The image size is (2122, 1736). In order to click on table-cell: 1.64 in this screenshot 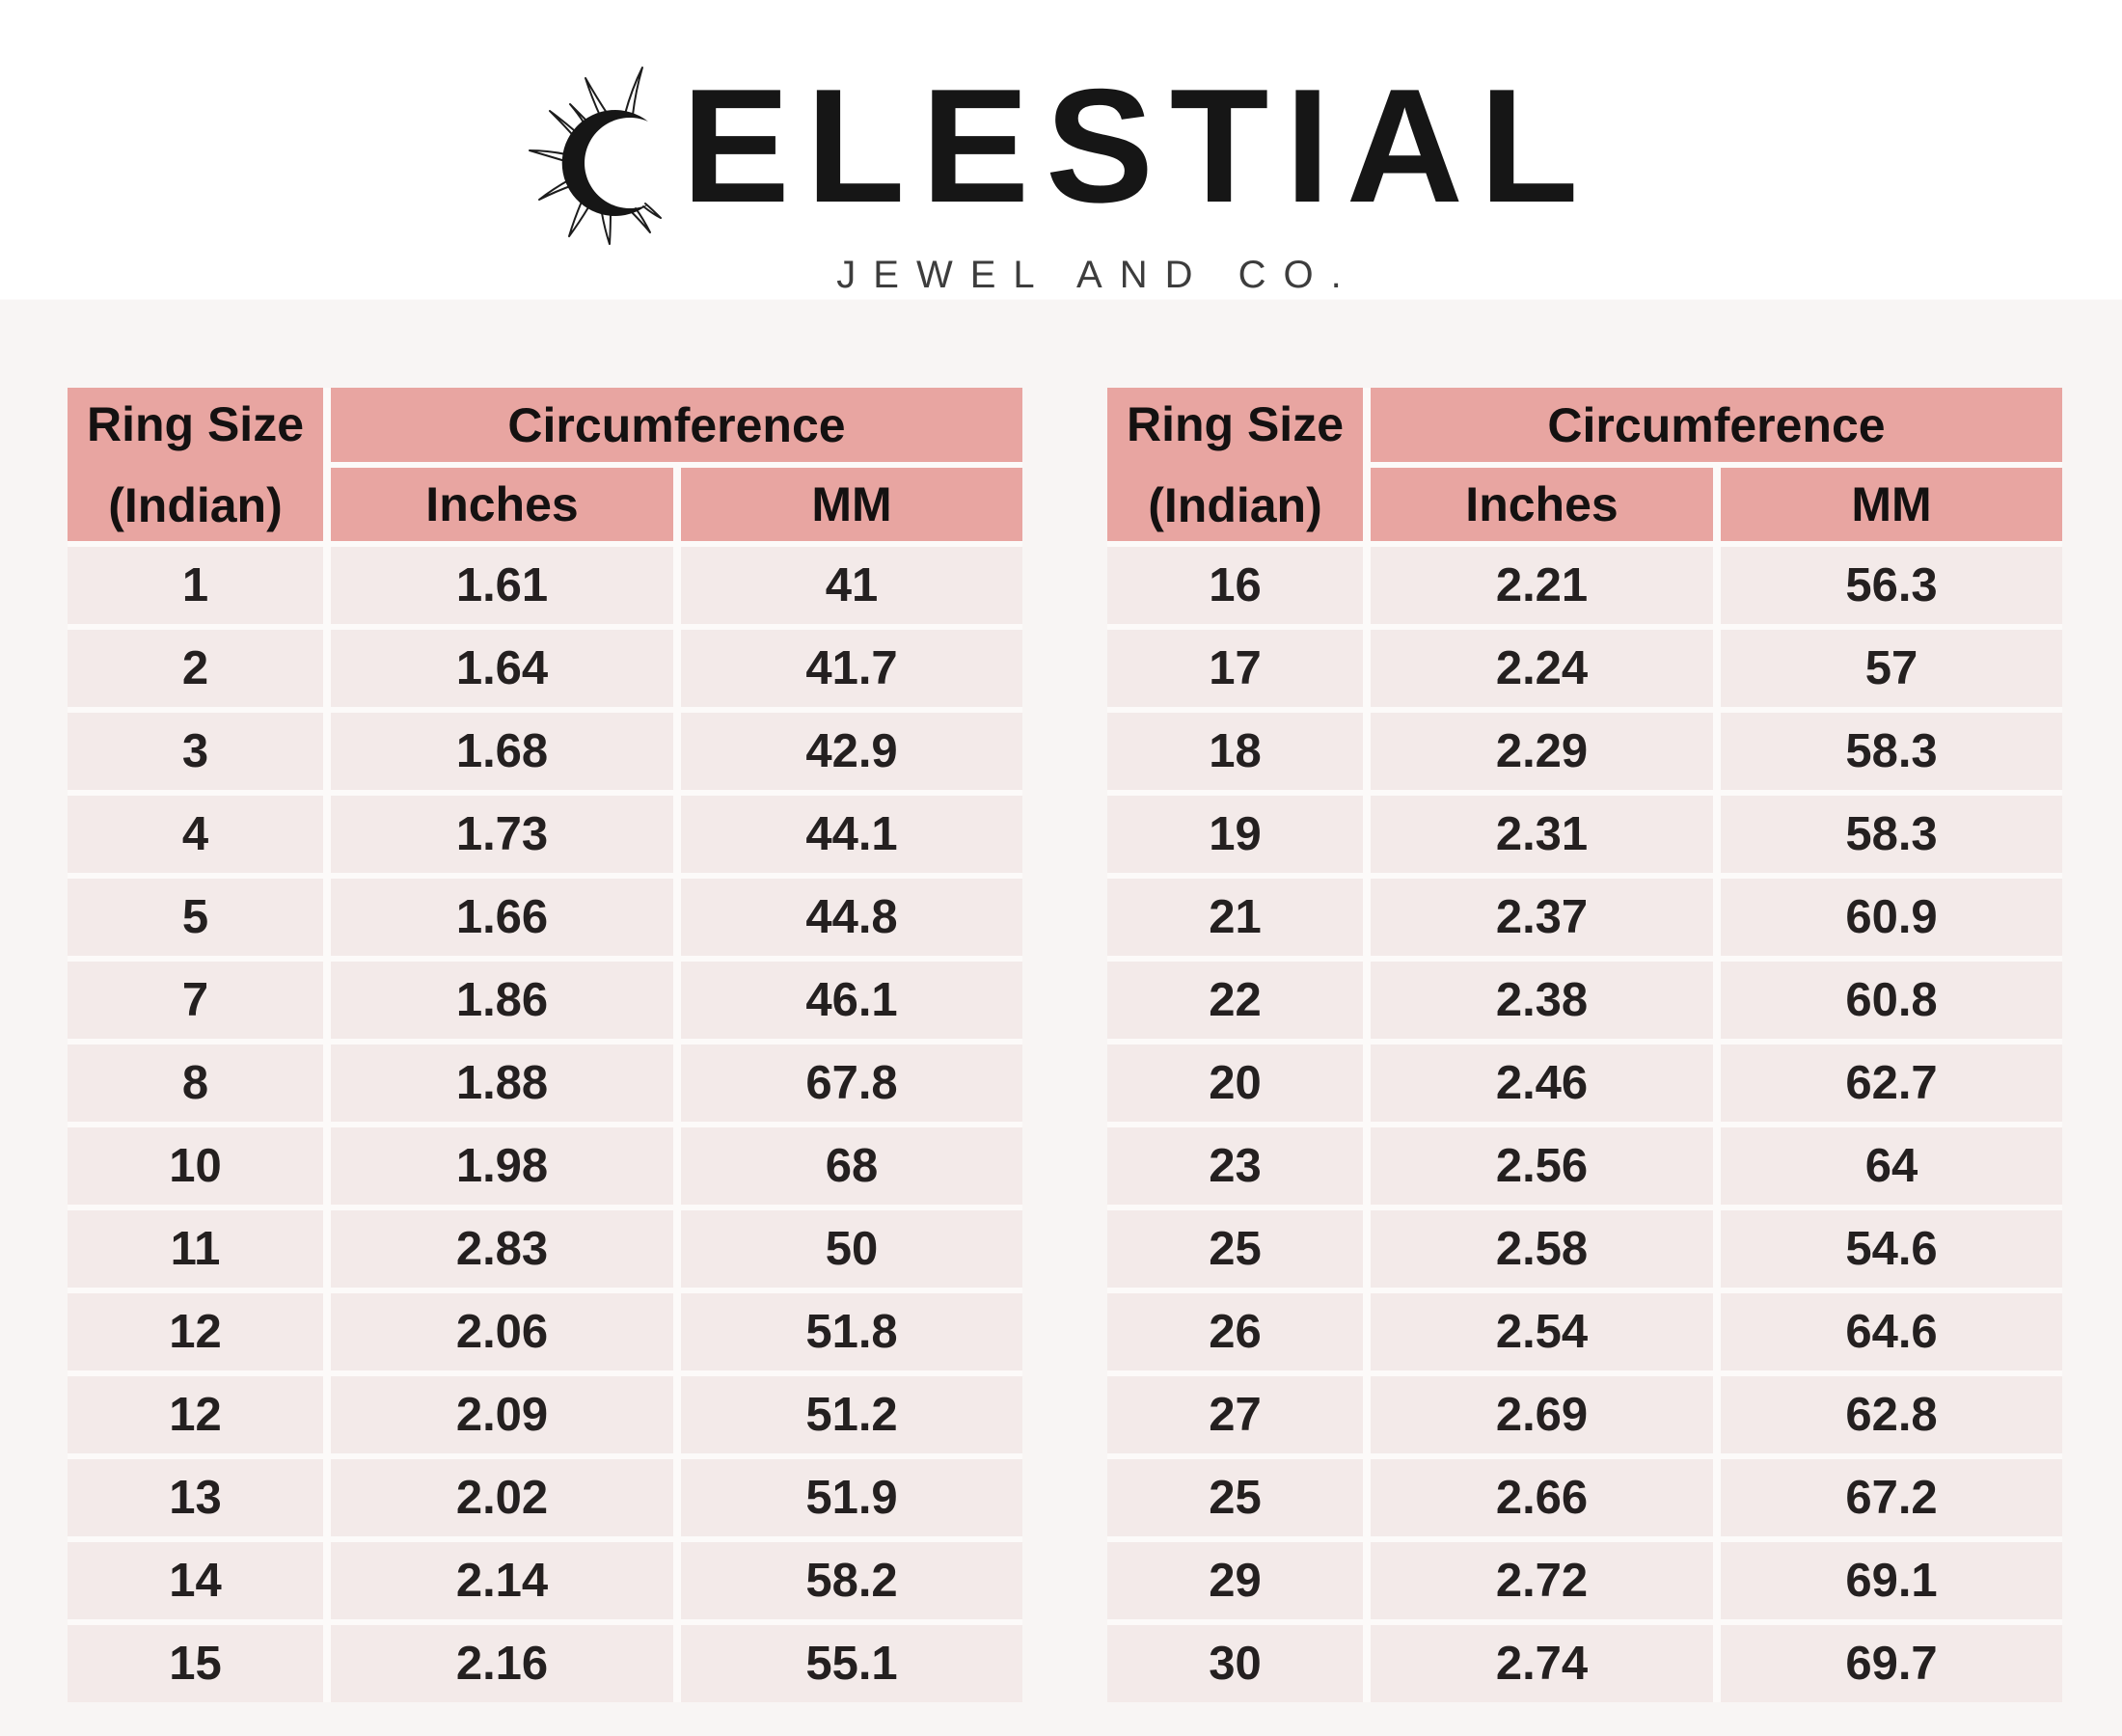, I will do `click(502, 669)`.